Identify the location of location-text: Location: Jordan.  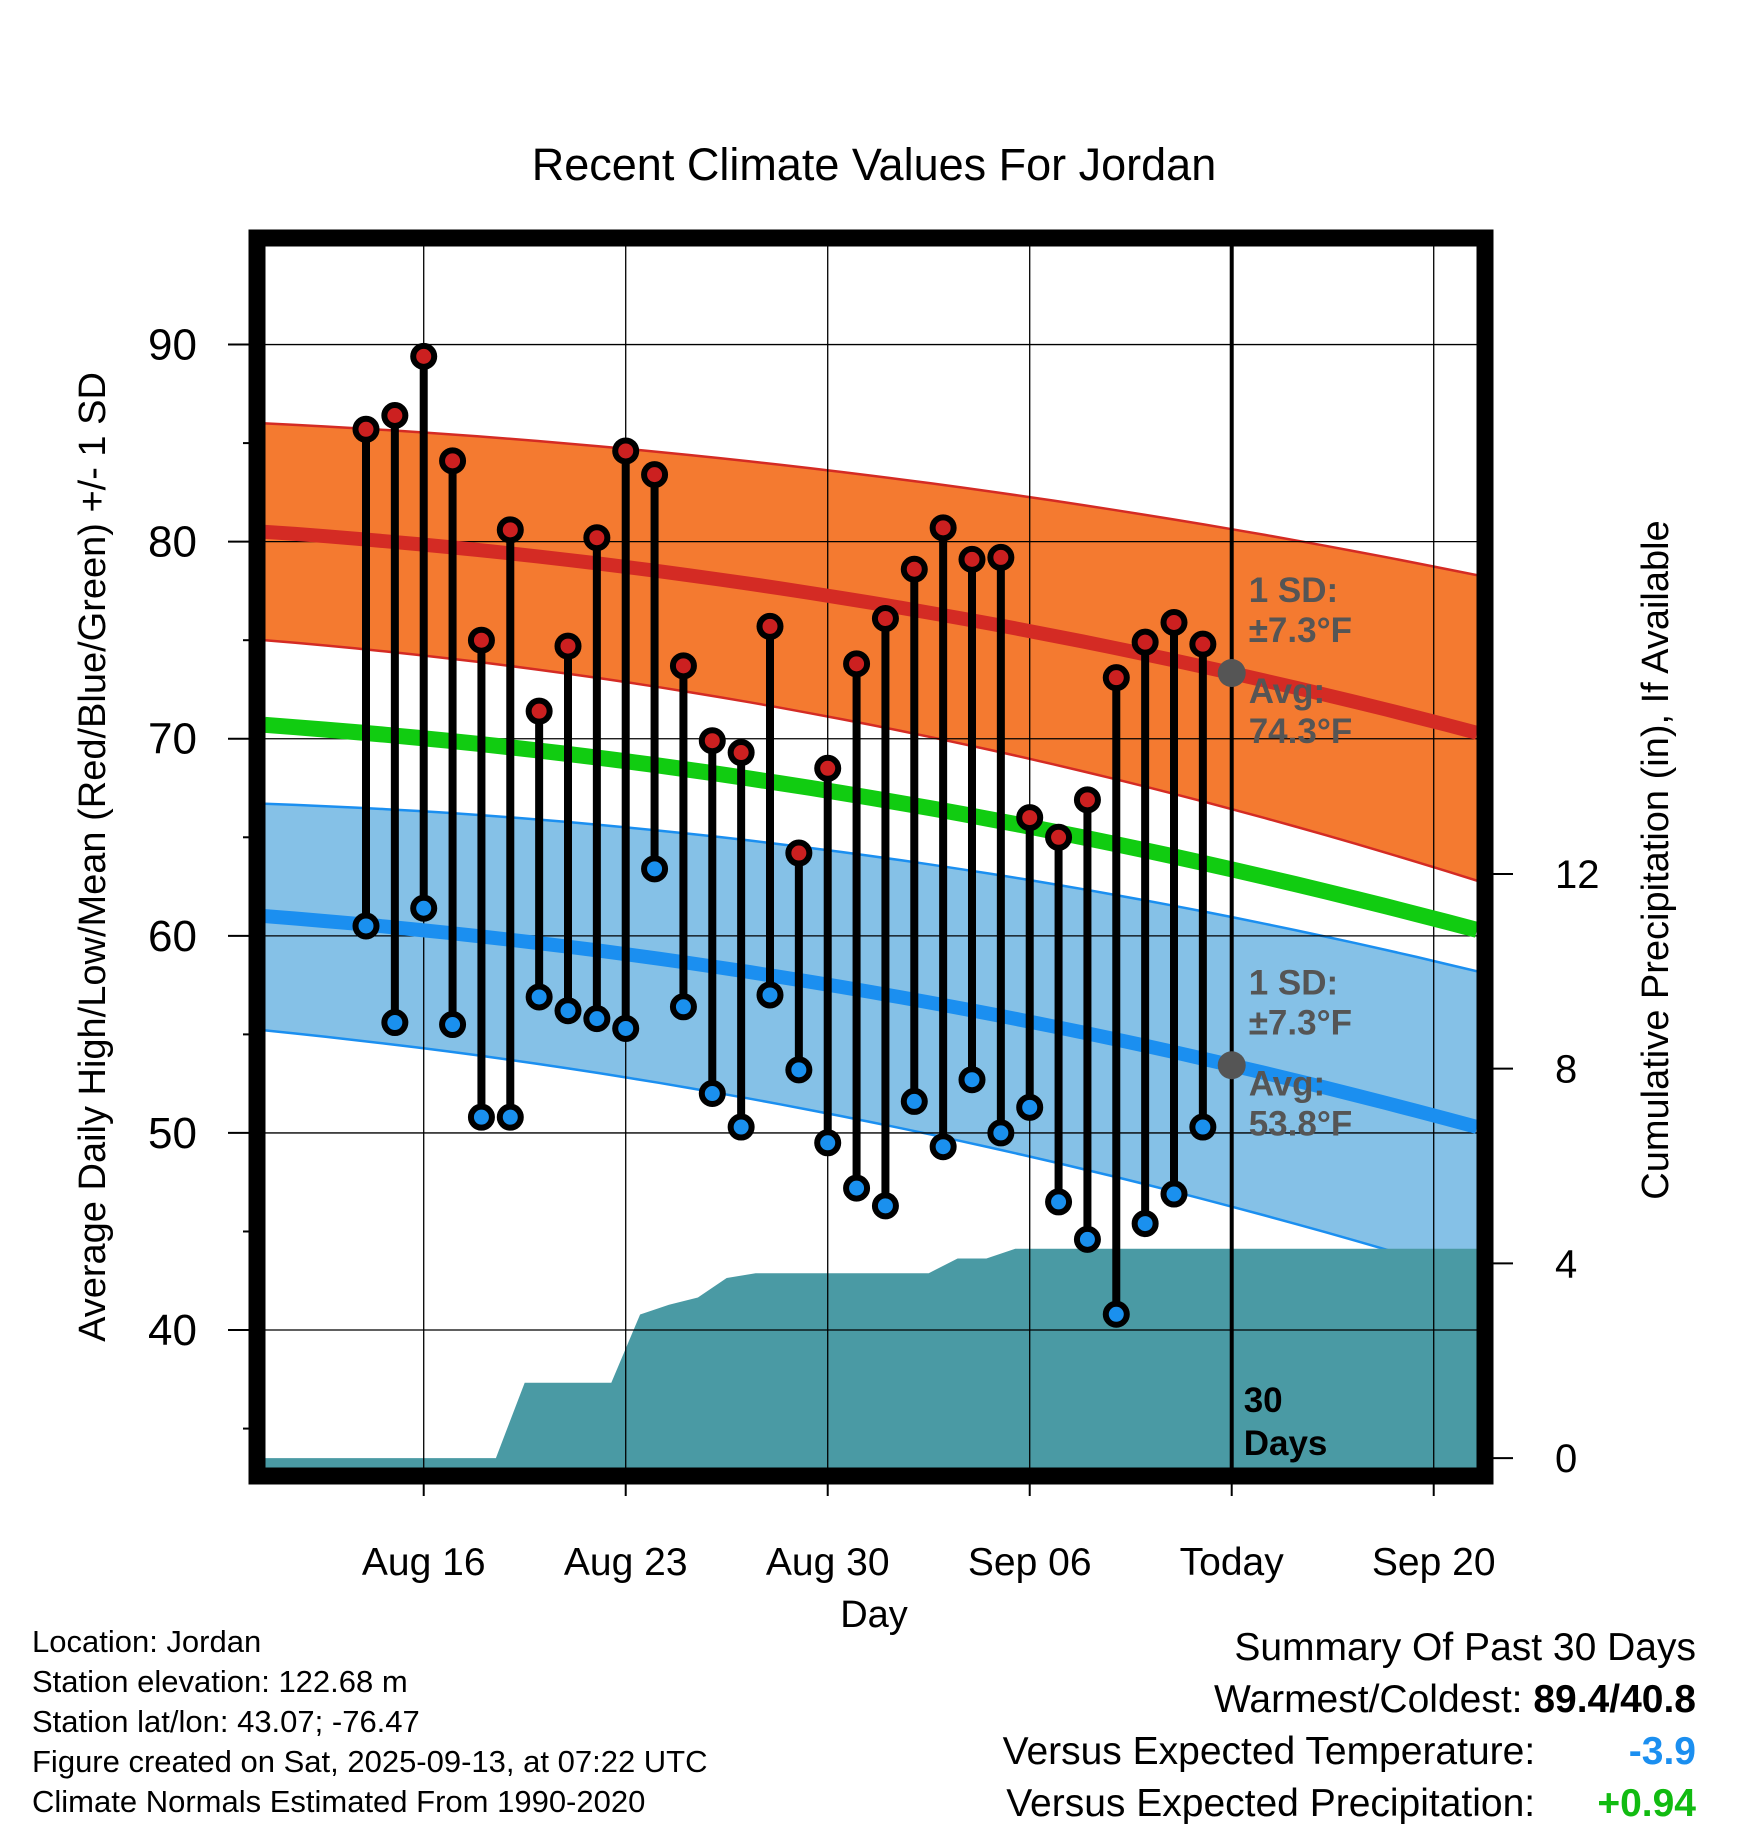
(147, 1641).